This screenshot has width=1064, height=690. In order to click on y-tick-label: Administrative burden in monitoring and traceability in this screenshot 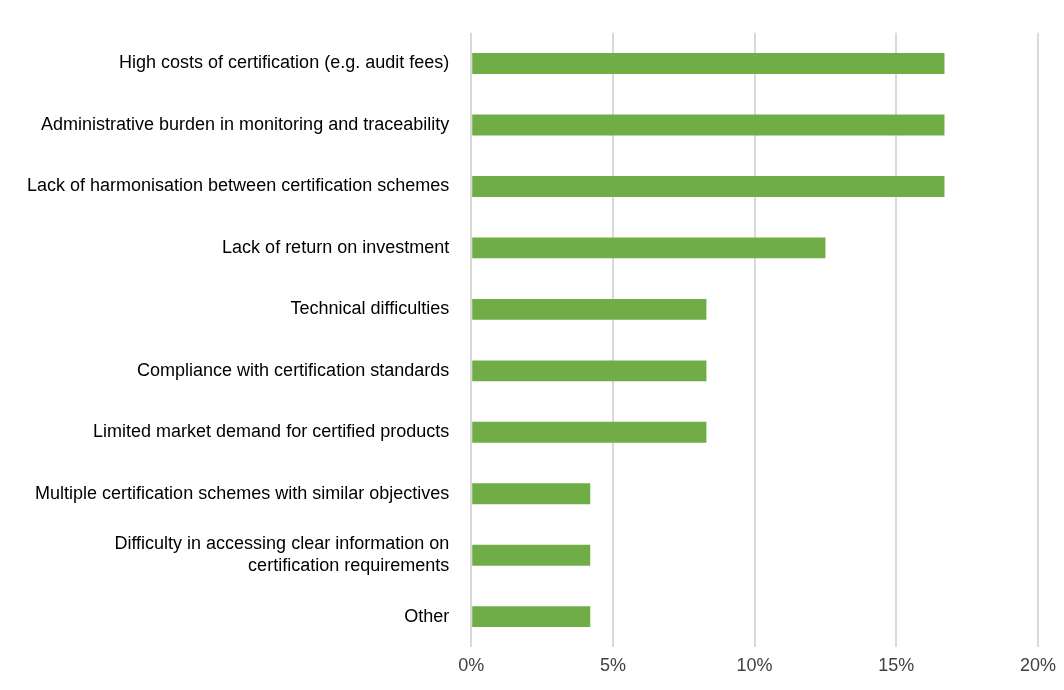, I will do `click(245, 123)`.